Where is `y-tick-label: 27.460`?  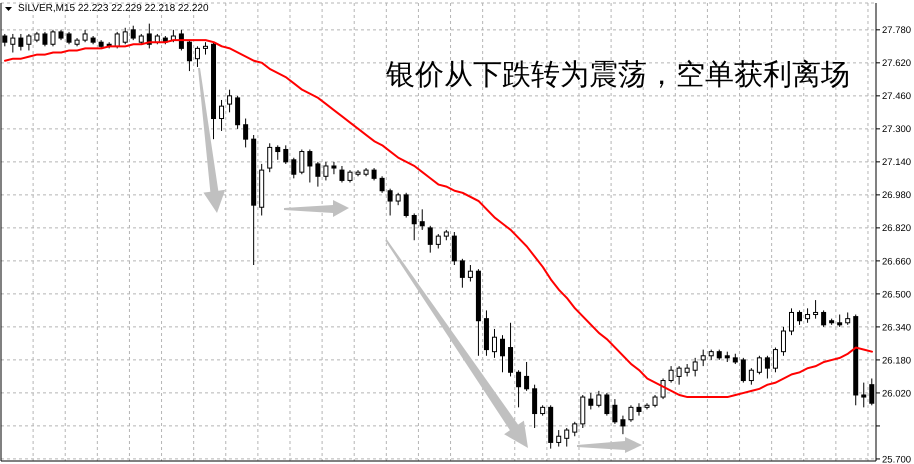
y-tick-label: 27.460 is located at coordinates (897, 96).